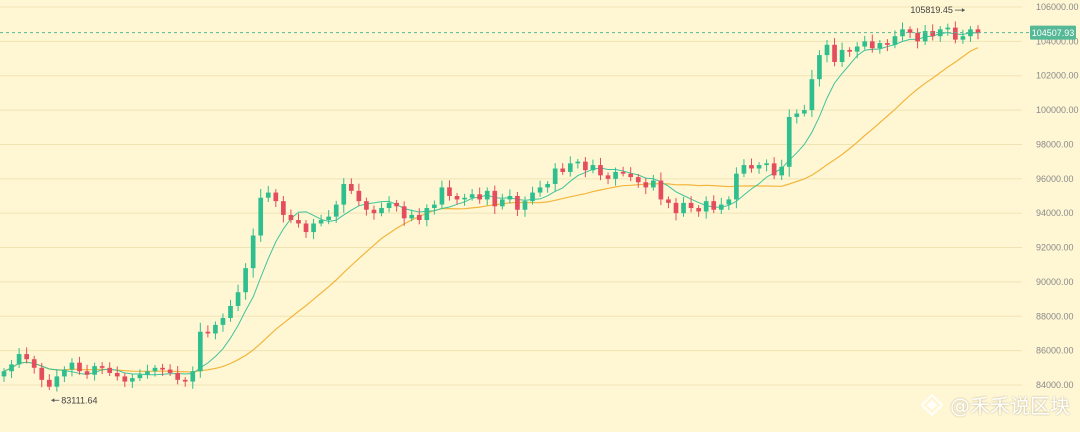 This screenshot has width=1080, height=432. I want to click on watermark-text: @禾禾说区块, so click(1010, 406).